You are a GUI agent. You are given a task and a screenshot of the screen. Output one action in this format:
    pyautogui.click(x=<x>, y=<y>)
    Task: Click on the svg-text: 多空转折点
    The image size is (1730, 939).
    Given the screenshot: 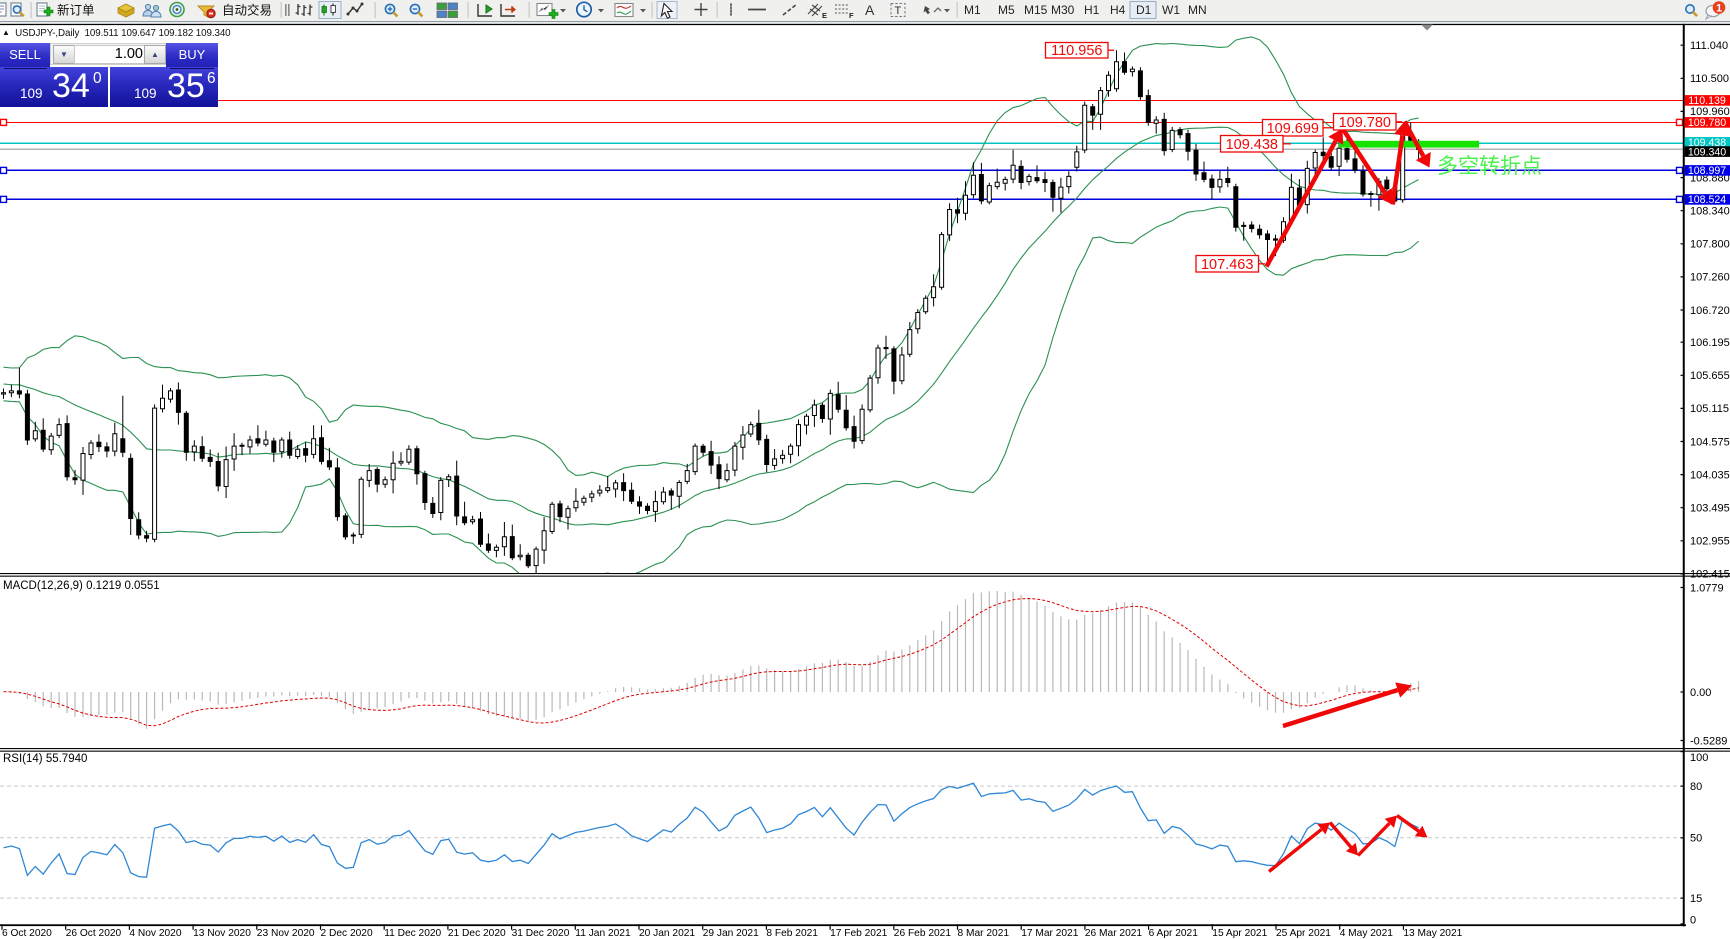 What is the action you would take?
    pyautogui.click(x=1489, y=166)
    